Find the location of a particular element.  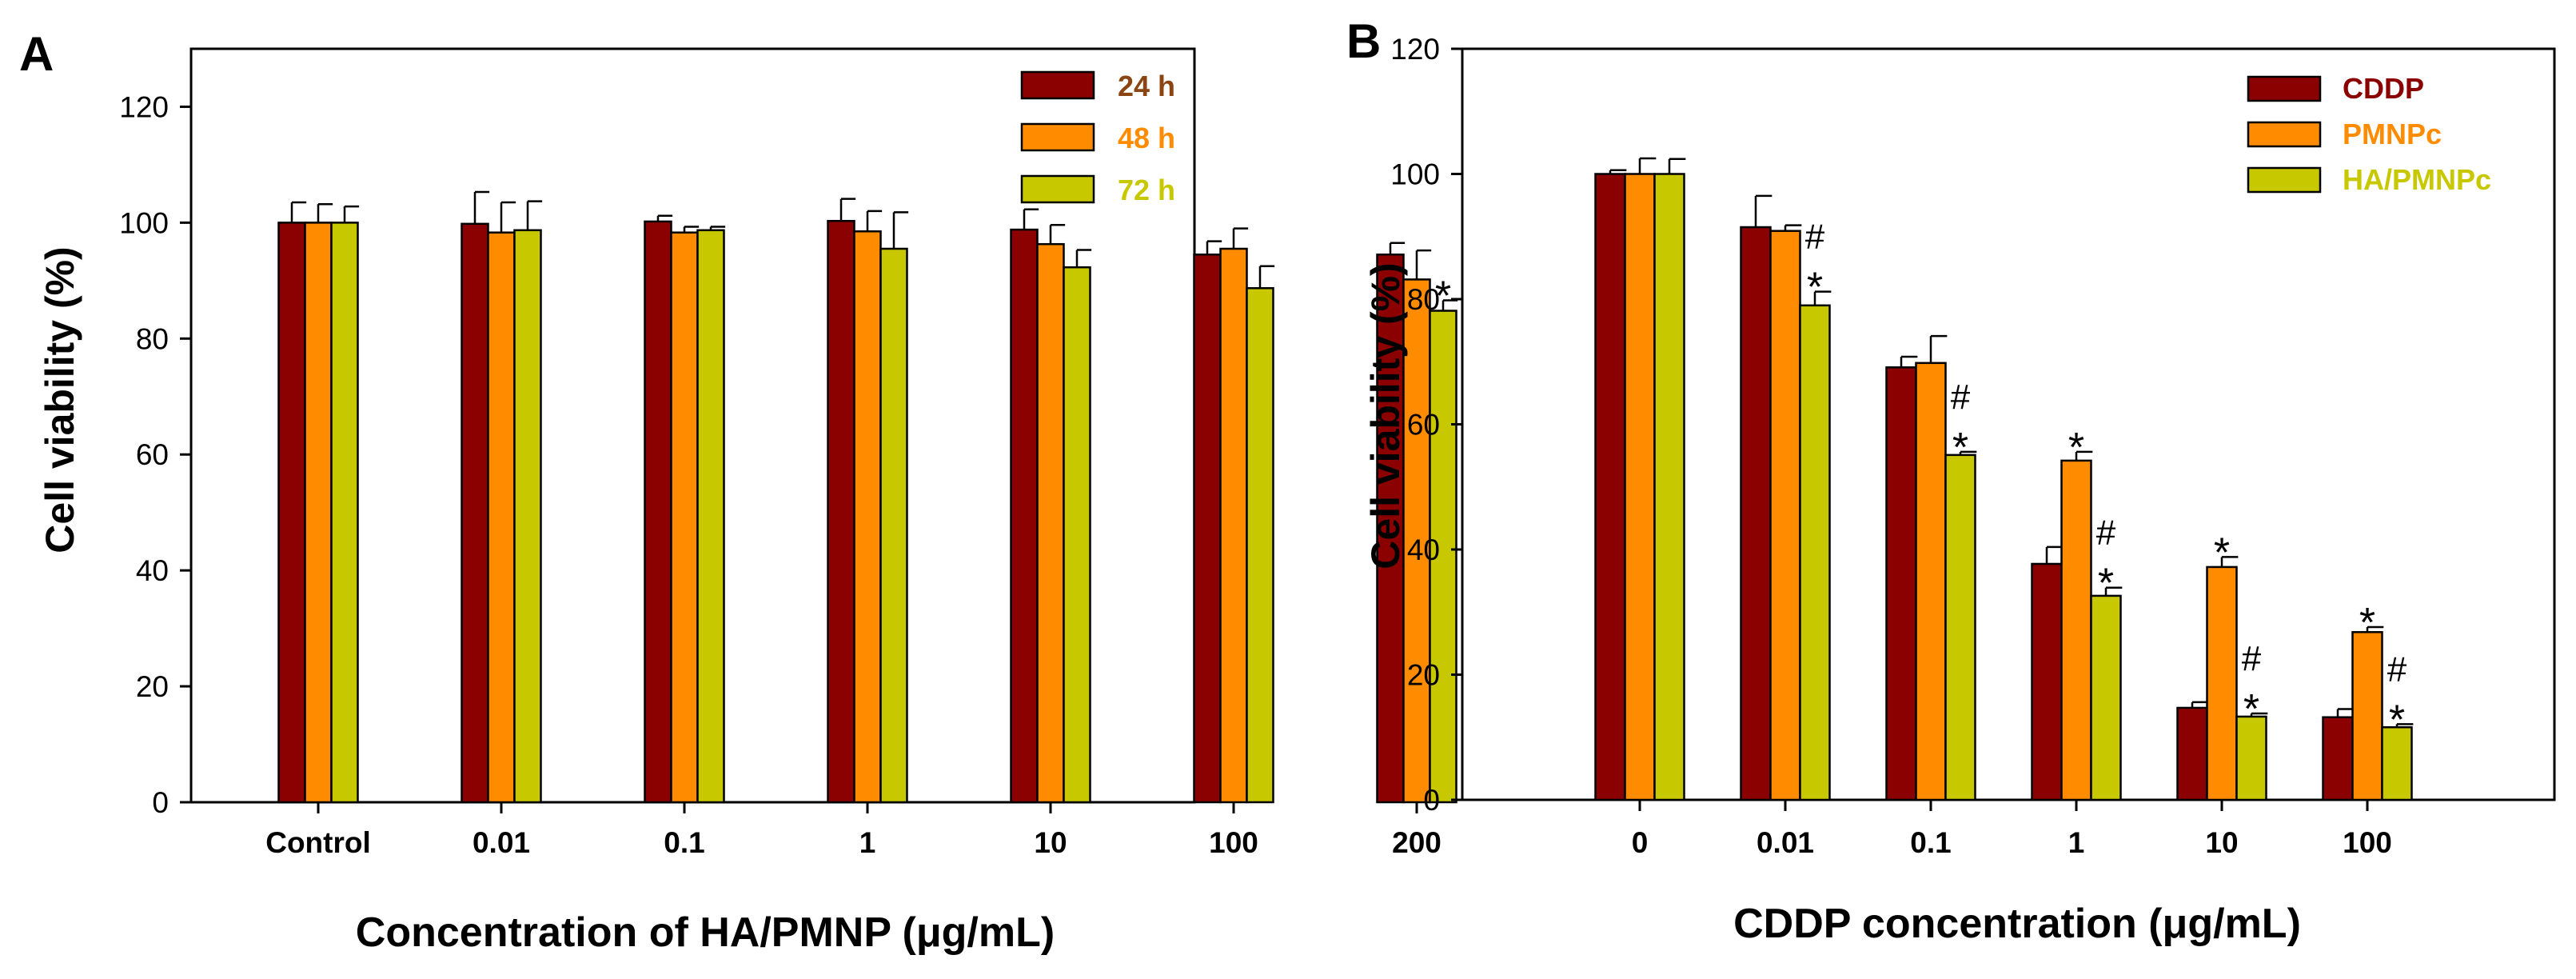

legend-swatch-24-h is located at coordinates (1057, 85).